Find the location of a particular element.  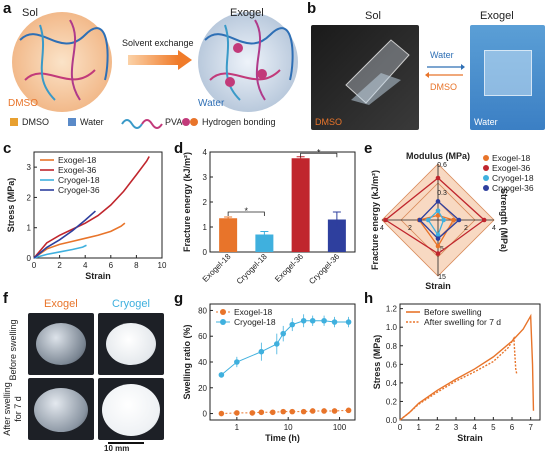

radar-axis-label: Fracture energy (kJ/m²) is located at coordinates (375, 220).